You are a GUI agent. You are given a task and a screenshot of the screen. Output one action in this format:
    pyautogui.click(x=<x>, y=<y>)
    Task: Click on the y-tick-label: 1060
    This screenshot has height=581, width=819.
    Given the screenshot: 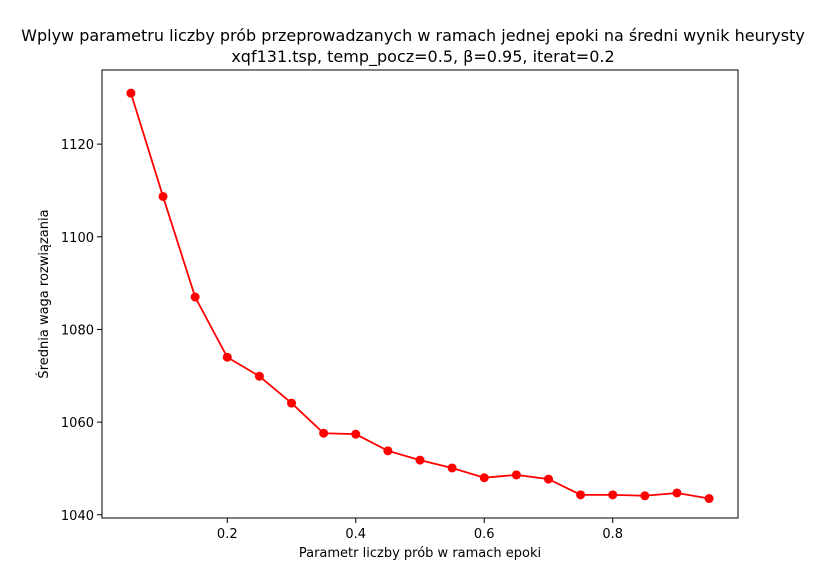 What is the action you would take?
    pyautogui.click(x=77, y=423)
    